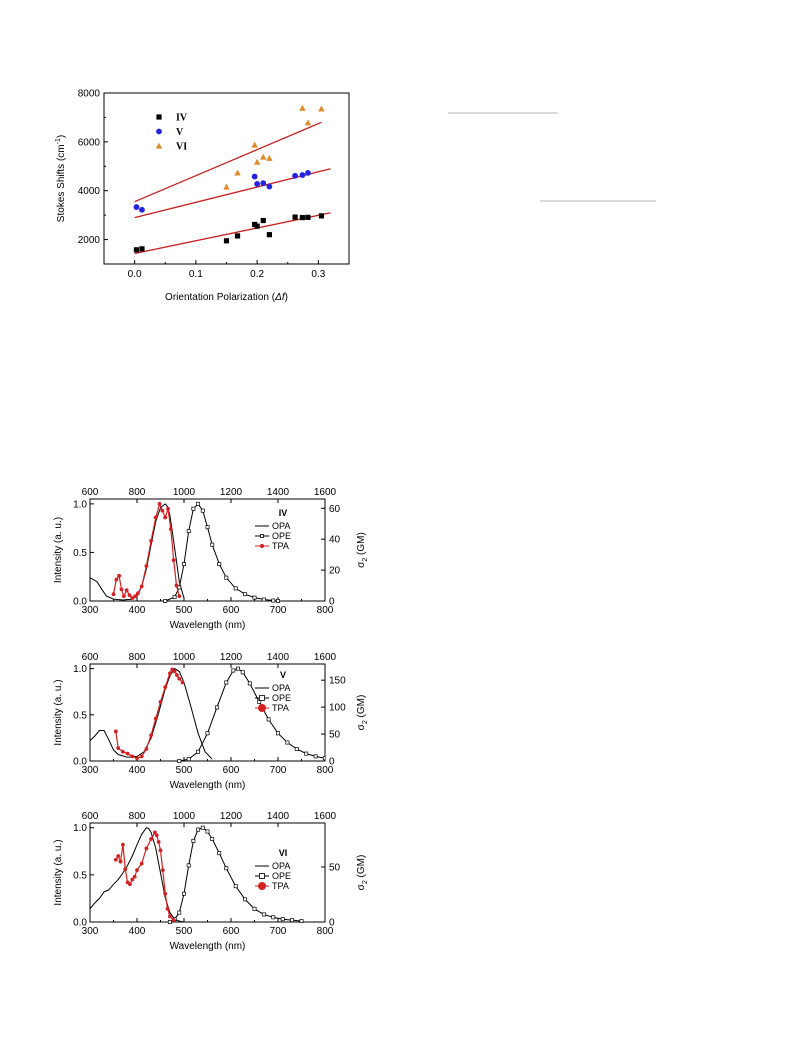 This screenshot has width=793, height=1057. I want to click on series-line-tpa, so click(145, 876).